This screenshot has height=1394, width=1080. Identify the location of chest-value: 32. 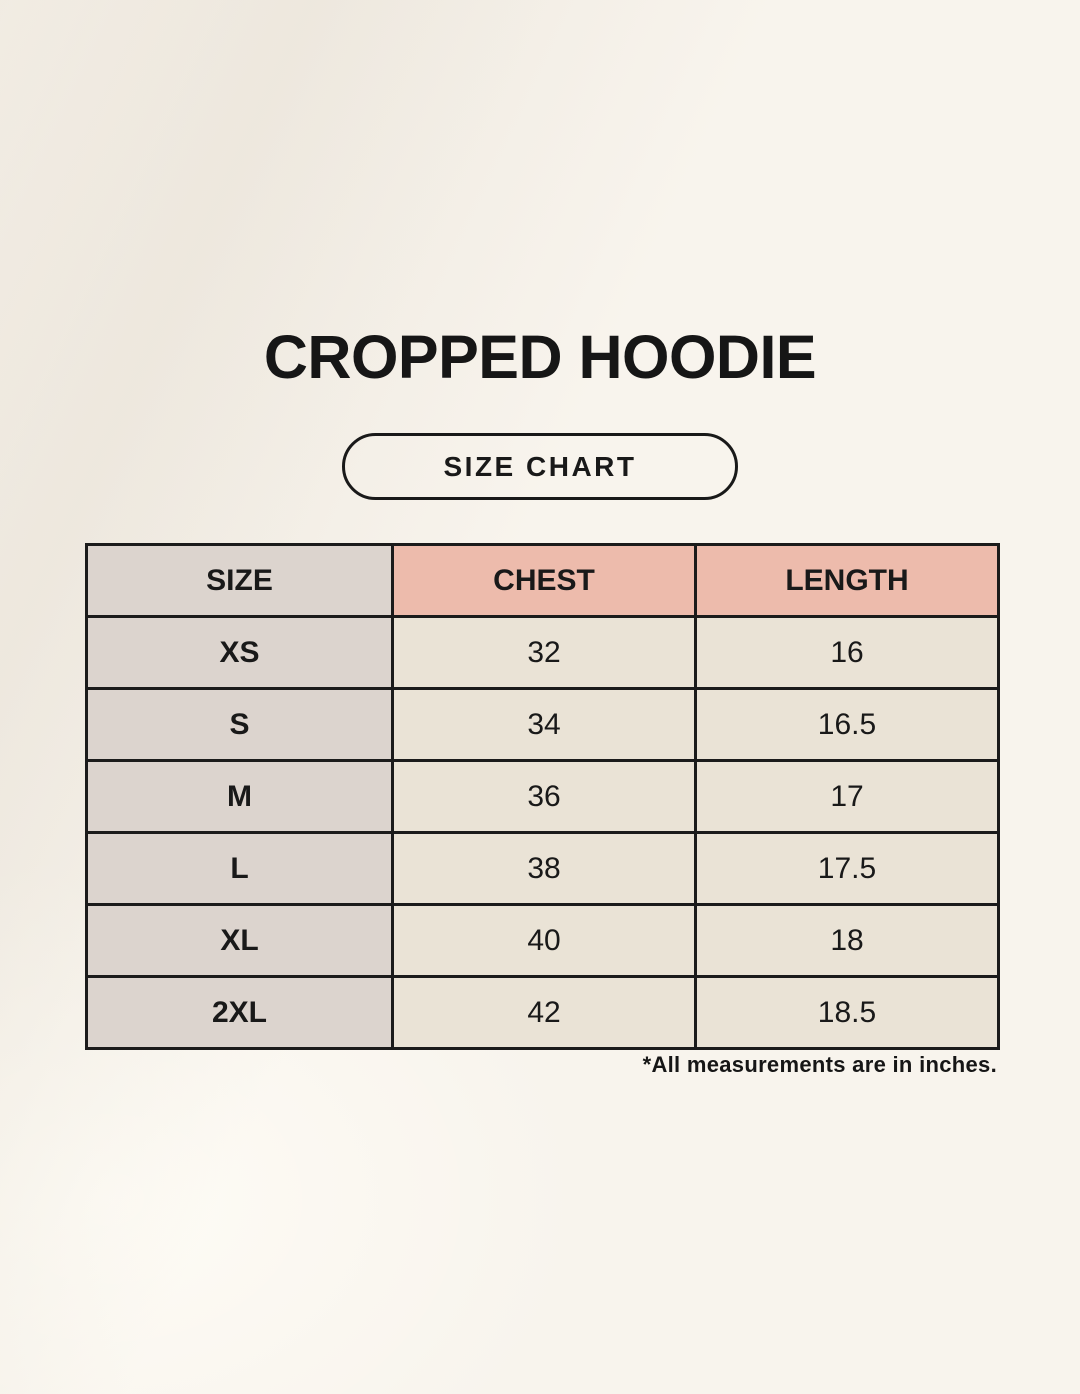
(544, 652).